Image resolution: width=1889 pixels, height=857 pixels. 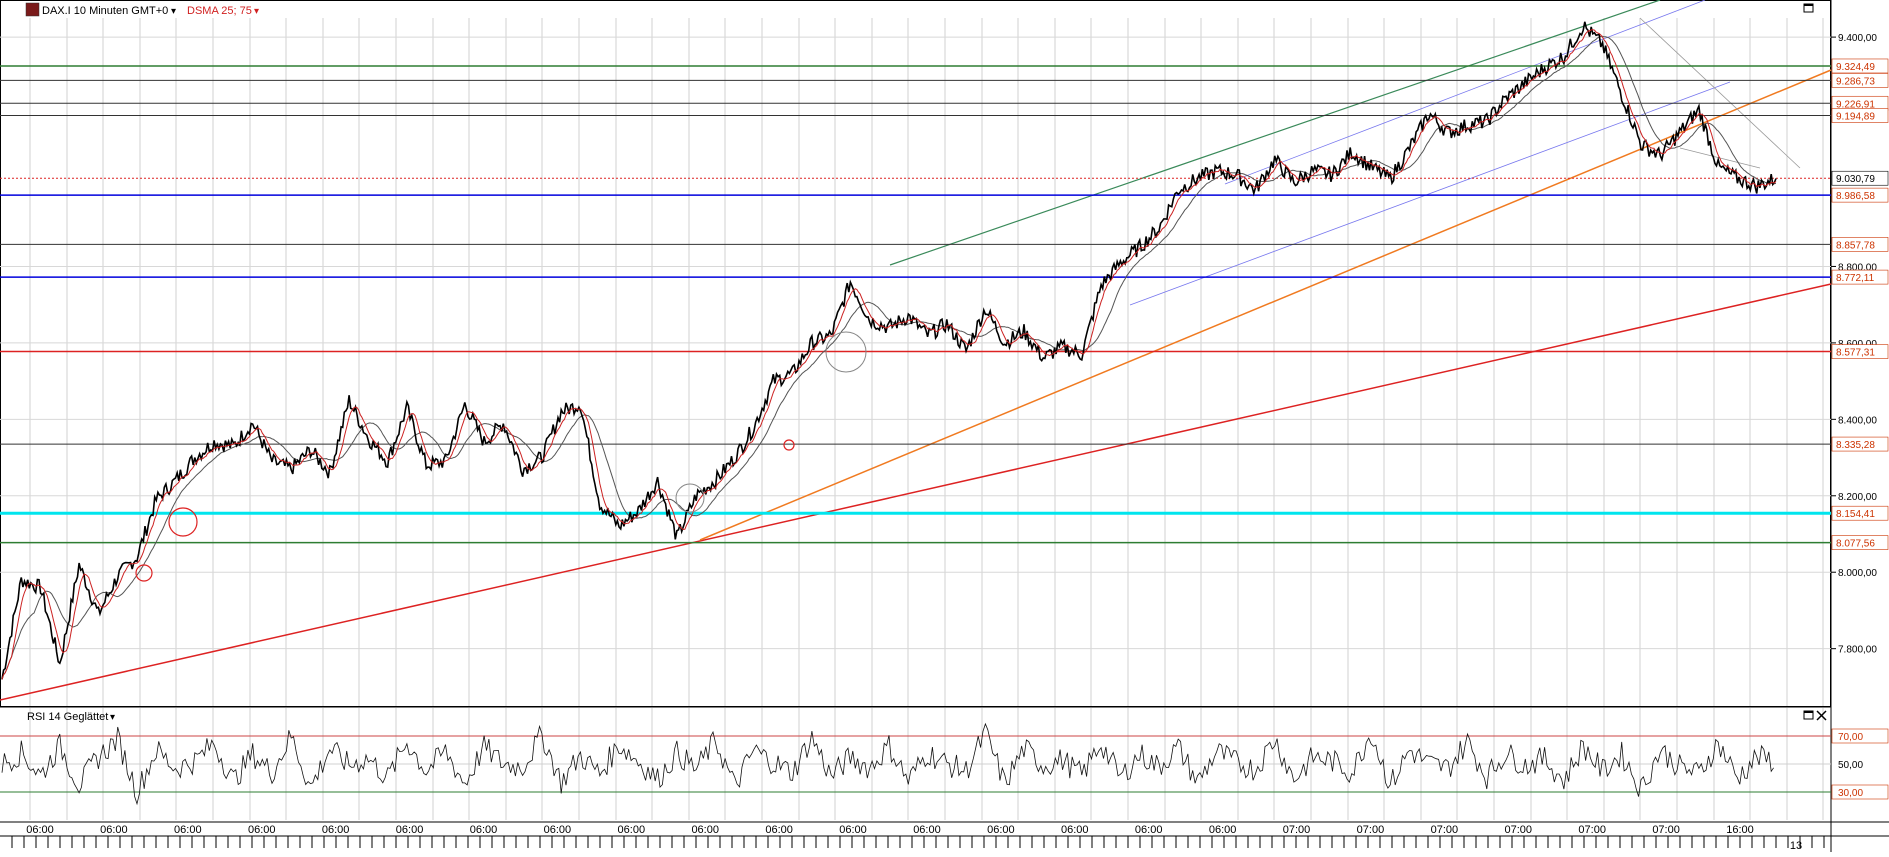 I want to click on rsi-series, so click(x=887, y=764).